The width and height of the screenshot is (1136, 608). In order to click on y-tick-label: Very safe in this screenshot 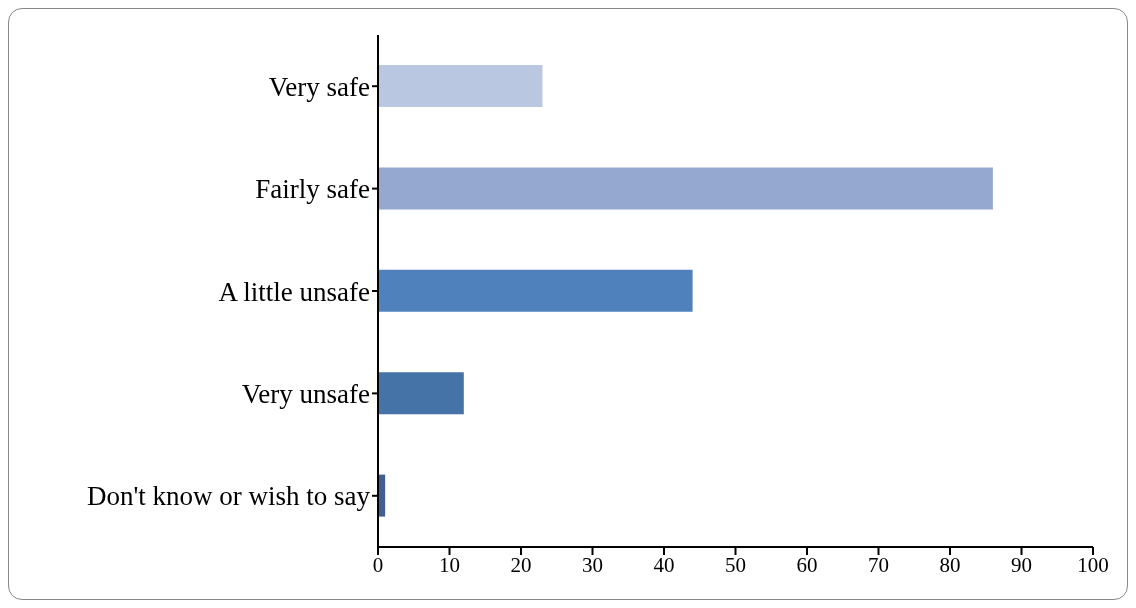, I will do `click(319, 86)`.